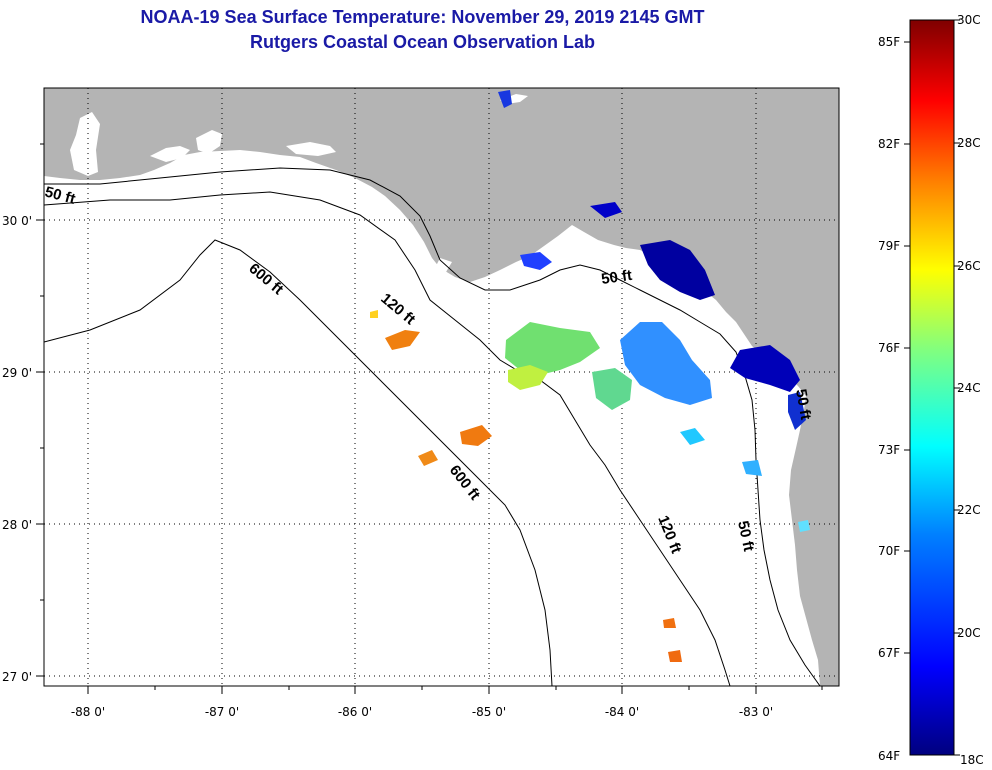 The image size is (992, 770). I want to click on sst-patch-cyan-blue, so click(666, 363).